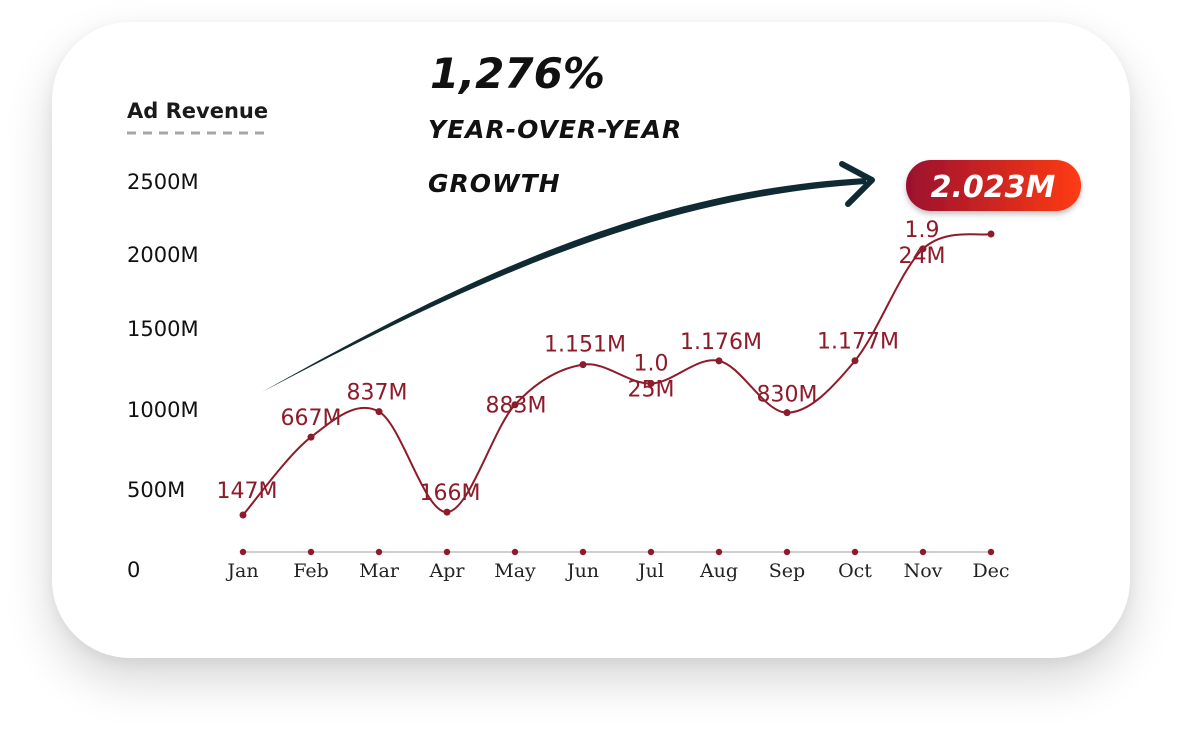  Describe the element at coordinates (515, 571) in the screenshot. I see `x-tick-label: May` at that location.